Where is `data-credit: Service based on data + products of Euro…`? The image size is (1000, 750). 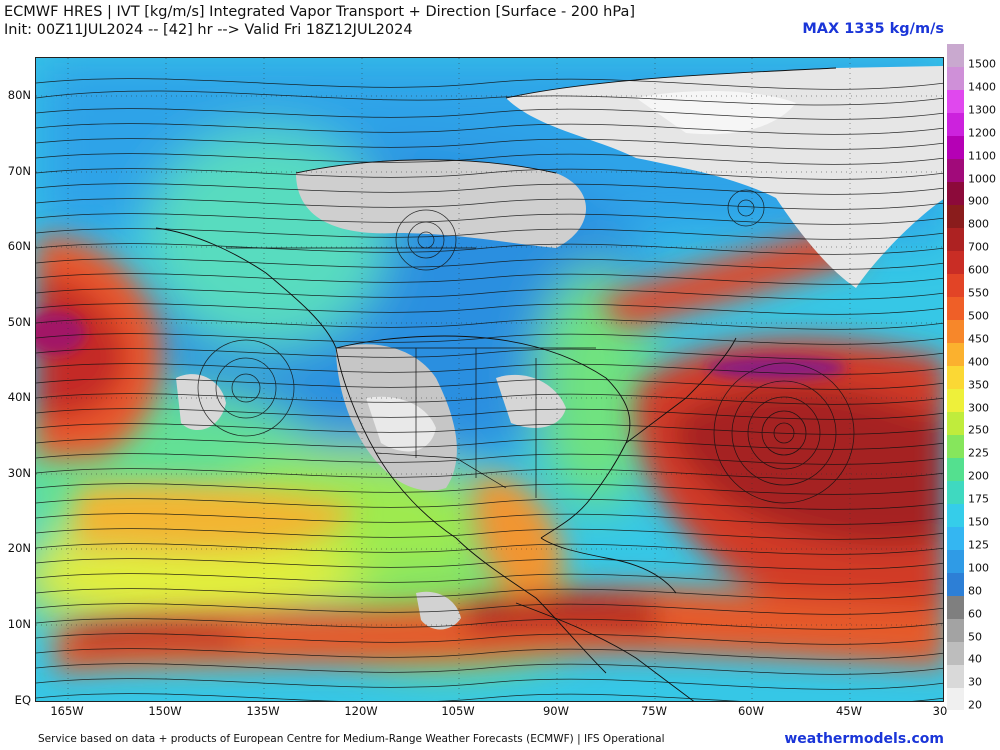 data-credit: Service based on data + products of Euro… is located at coordinates (351, 739).